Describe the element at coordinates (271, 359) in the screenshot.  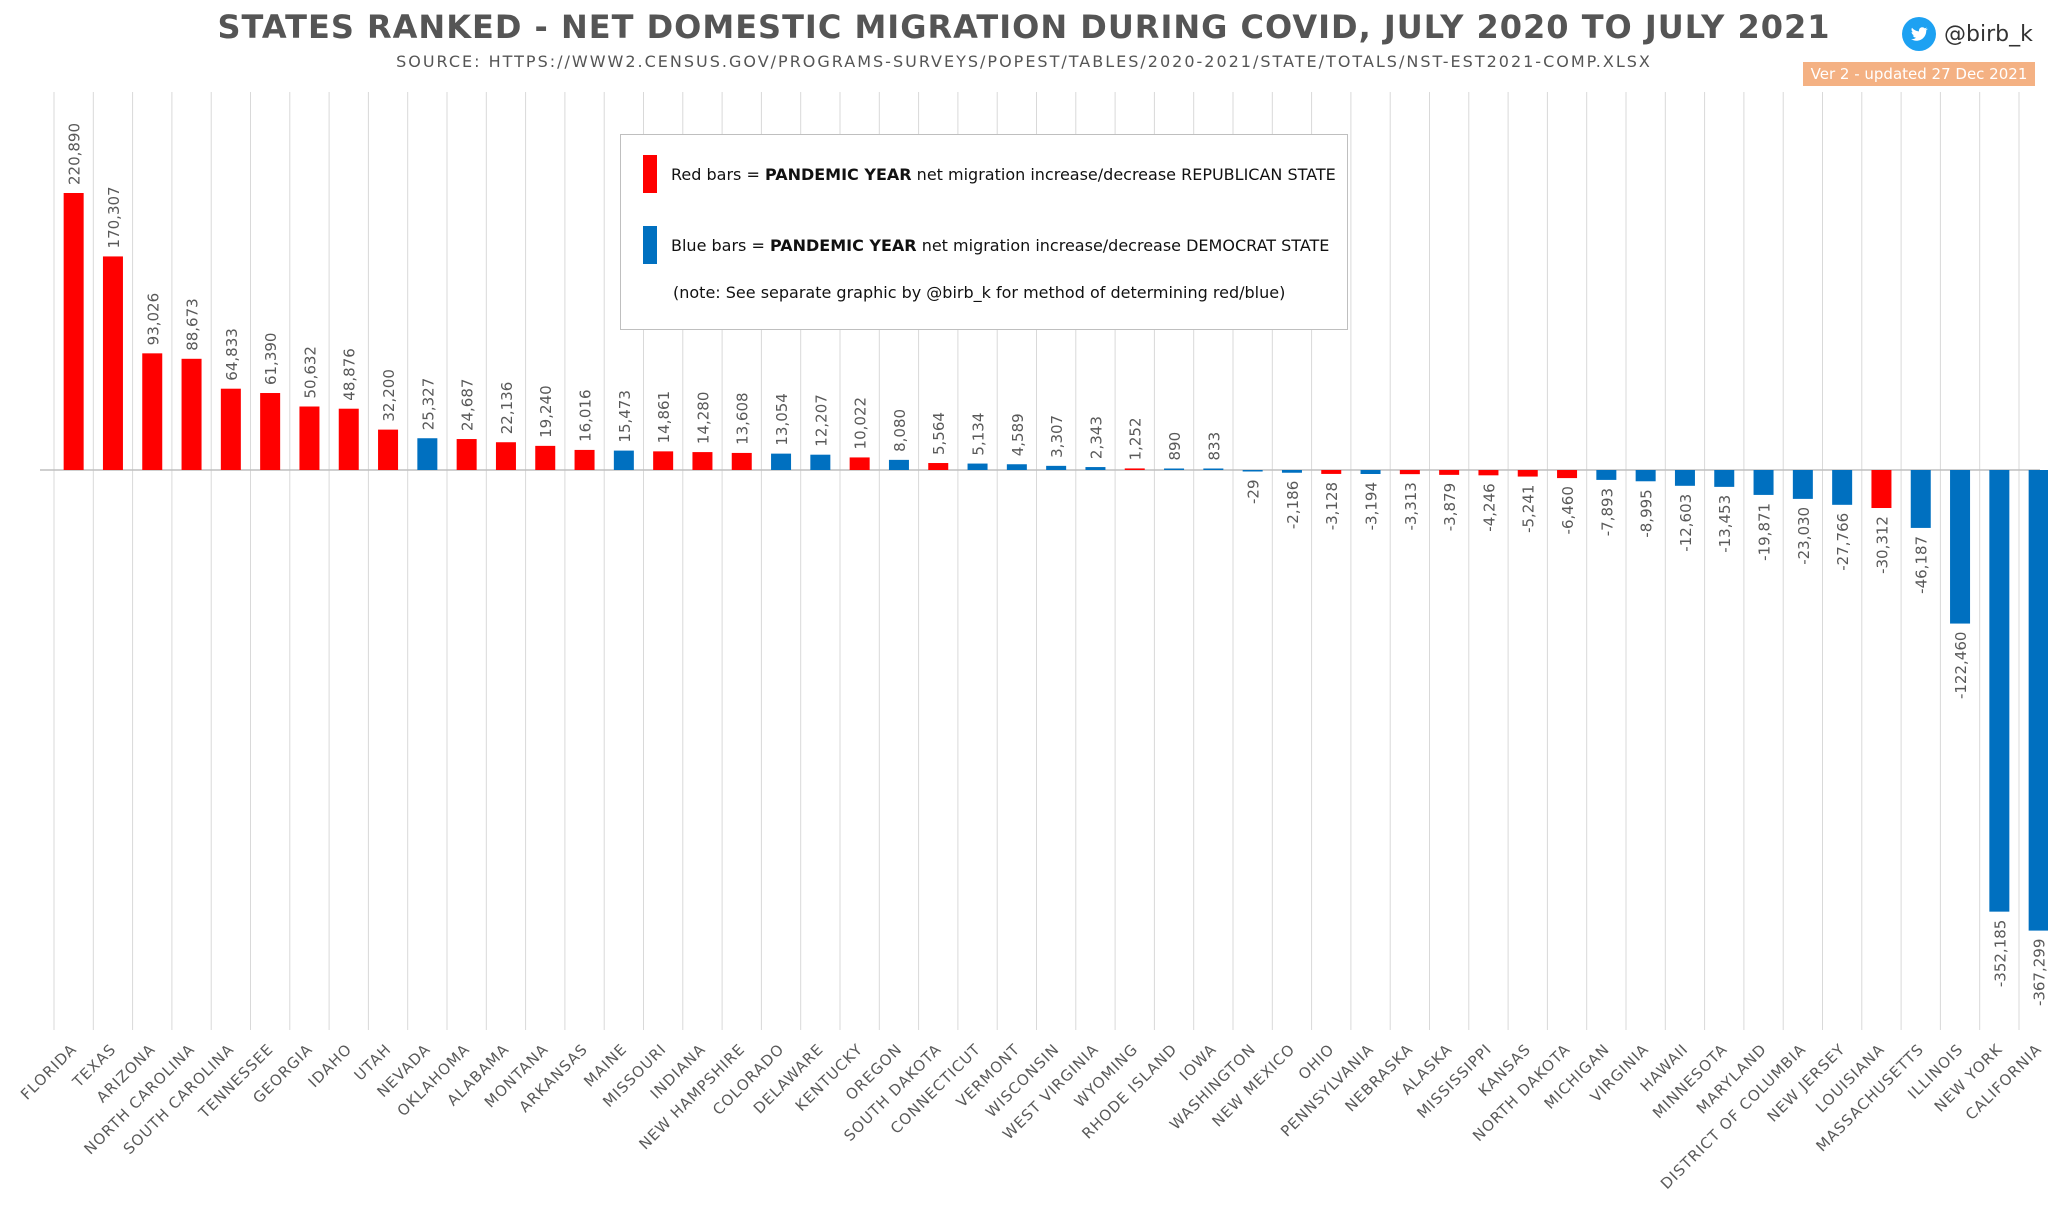
I see `value-label: 61,390` at that location.